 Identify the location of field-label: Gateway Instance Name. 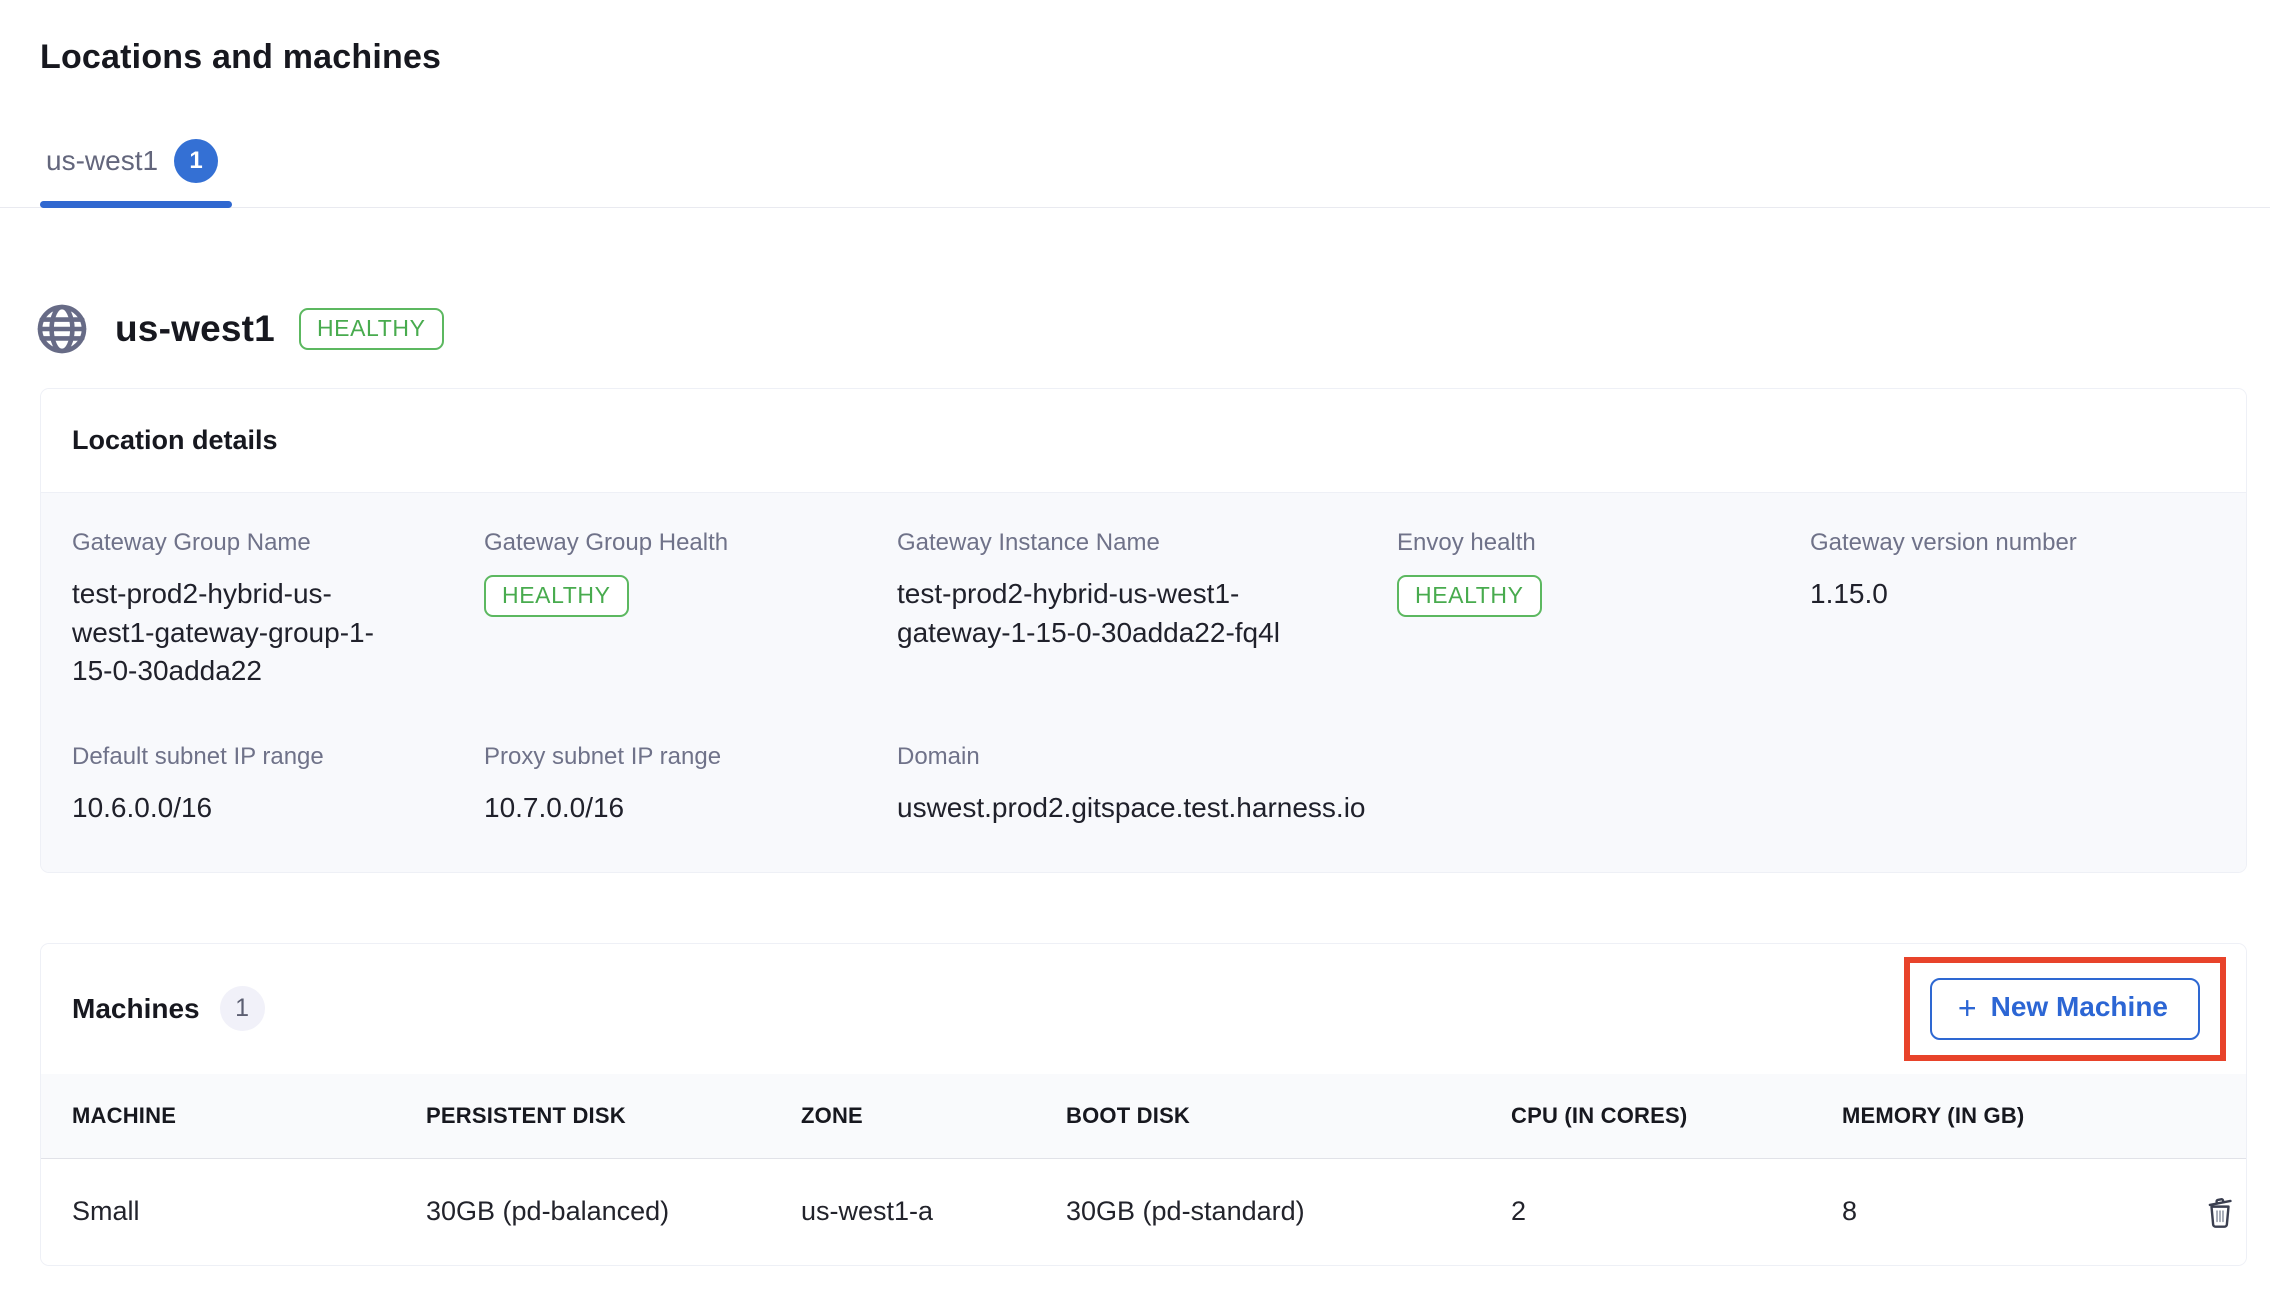
(1028, 542).